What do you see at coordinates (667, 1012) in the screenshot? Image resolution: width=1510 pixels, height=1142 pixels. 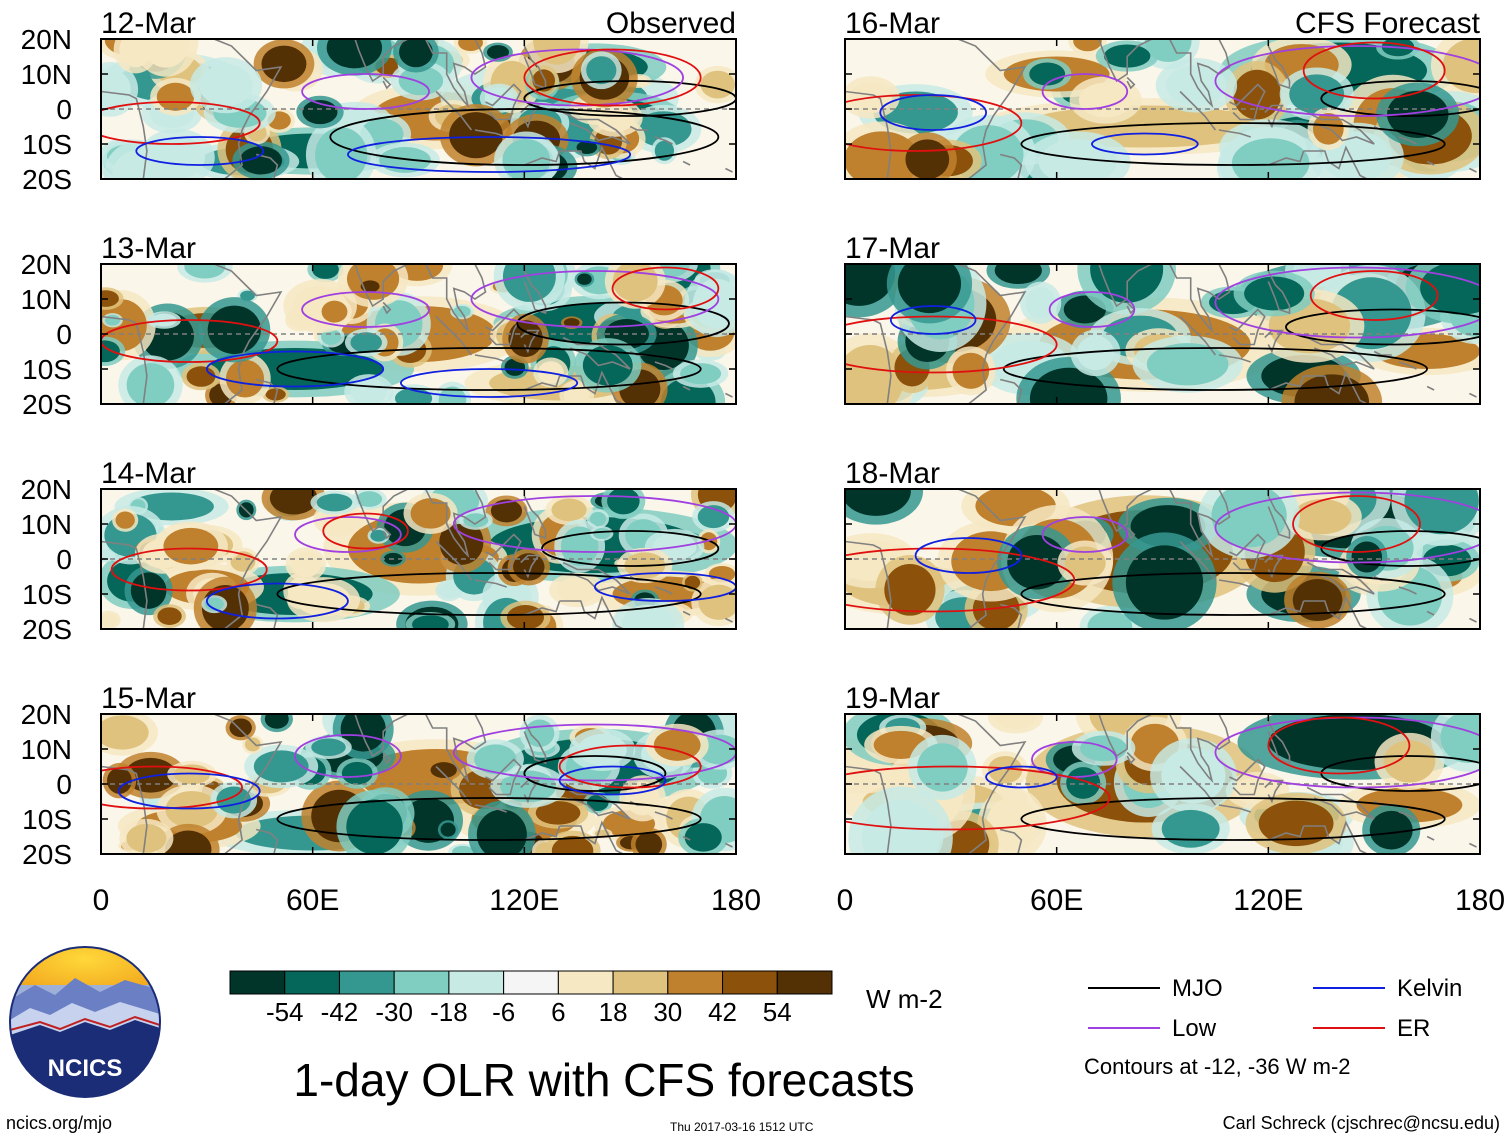 I see `colorbar-tick-label: 30` at bounding box center [667, 1012].